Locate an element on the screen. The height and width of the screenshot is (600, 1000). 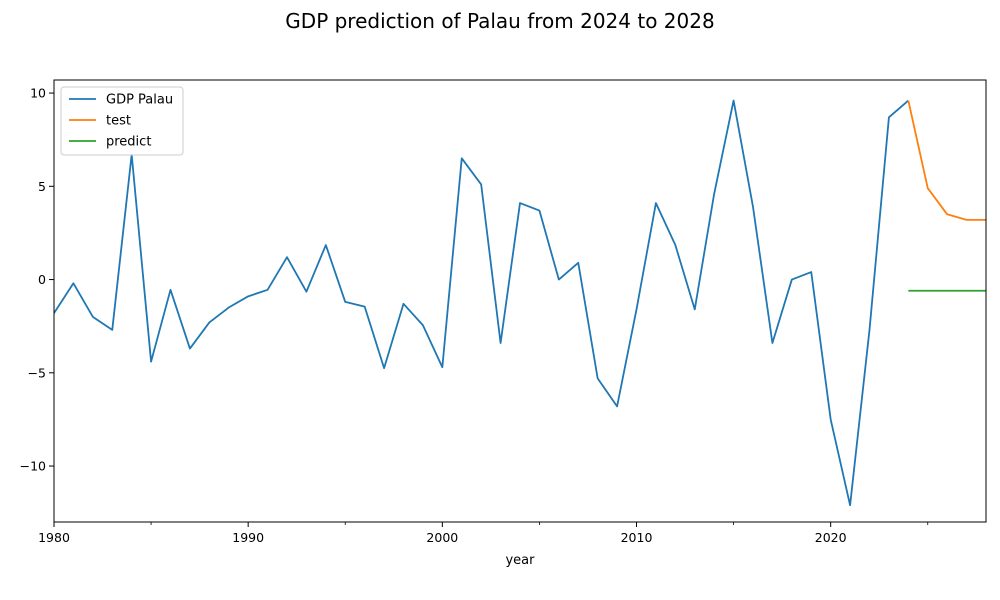
legend-entry-label: test is located at coordinates (118, 121).